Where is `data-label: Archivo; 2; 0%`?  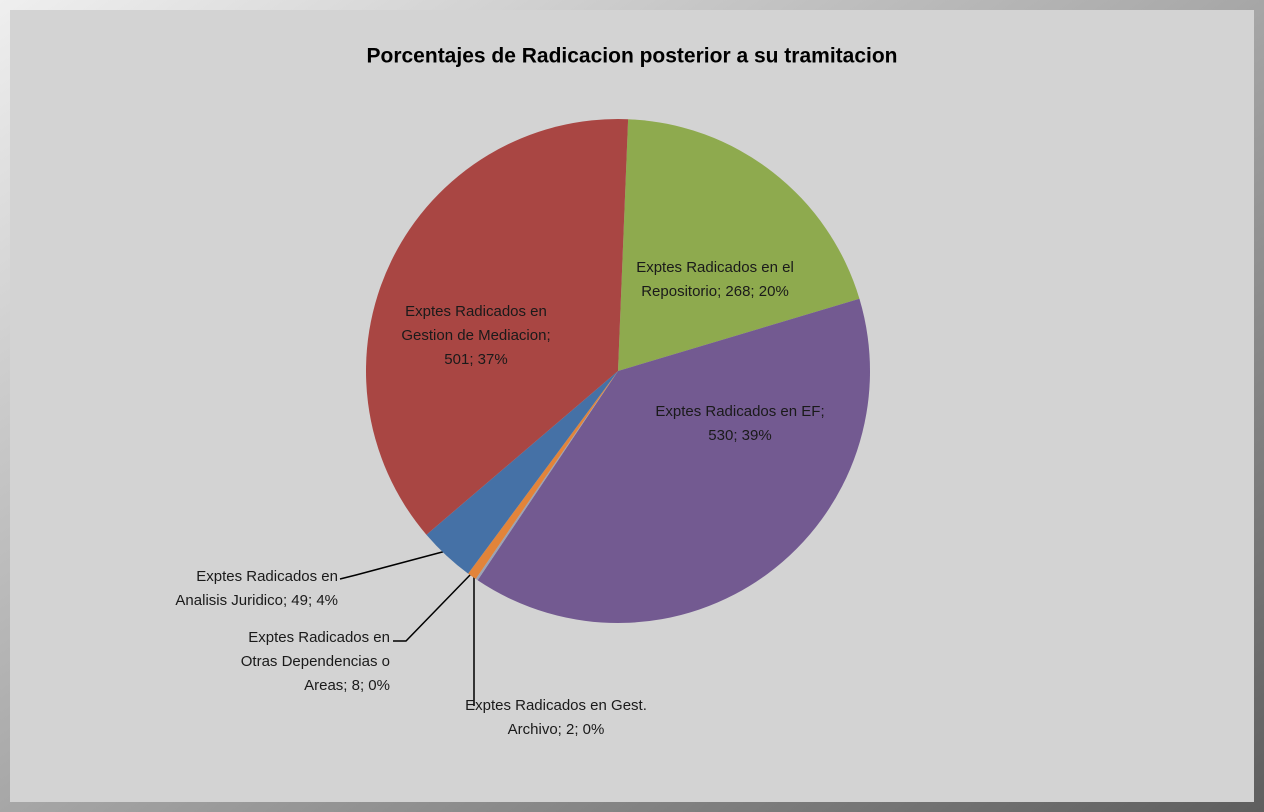
data-label: Archivo; 2; 0% is located at coordinates (556, 729).